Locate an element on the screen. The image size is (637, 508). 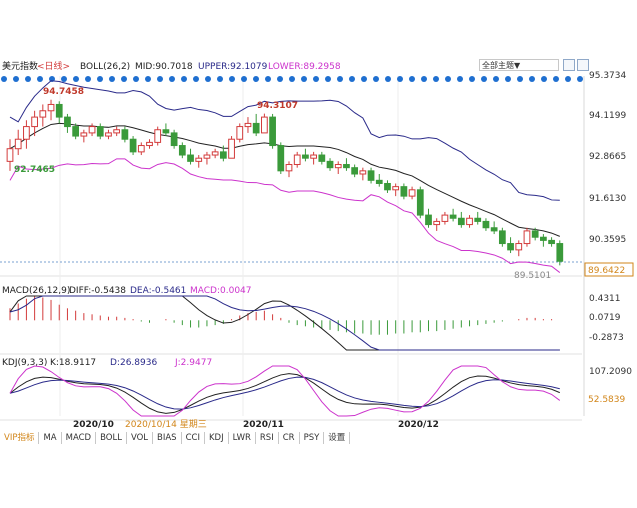
price-axis: 95.3734 94.1199 92.8665 91.6130 90.3595 is located at coordinates (607, 158).